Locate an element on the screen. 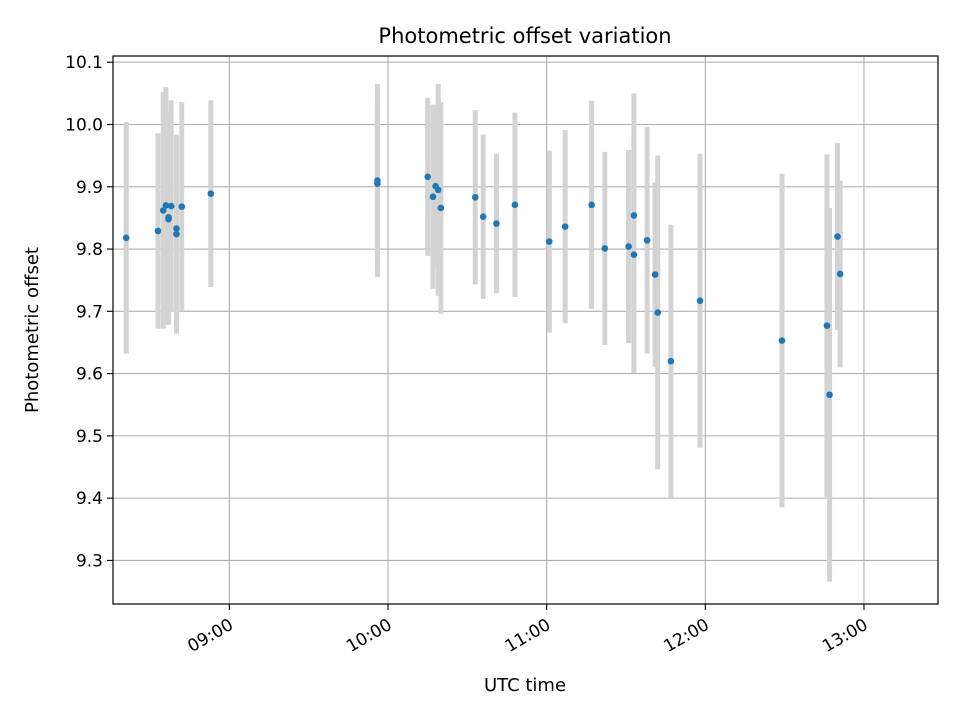 The height and width of the screenshot is (720, 960). y-tick-label: 9.7 is located at coordinates (89, 312).